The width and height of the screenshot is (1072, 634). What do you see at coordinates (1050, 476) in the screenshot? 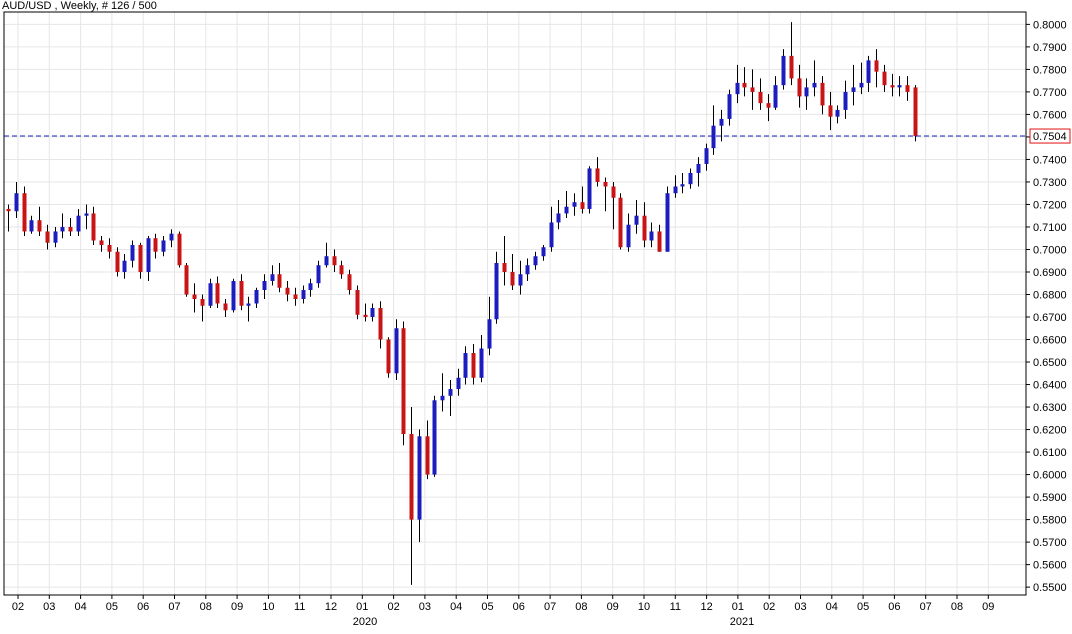
I see `y-tick-label: 0.6000` at bounding box center [1050, 476].